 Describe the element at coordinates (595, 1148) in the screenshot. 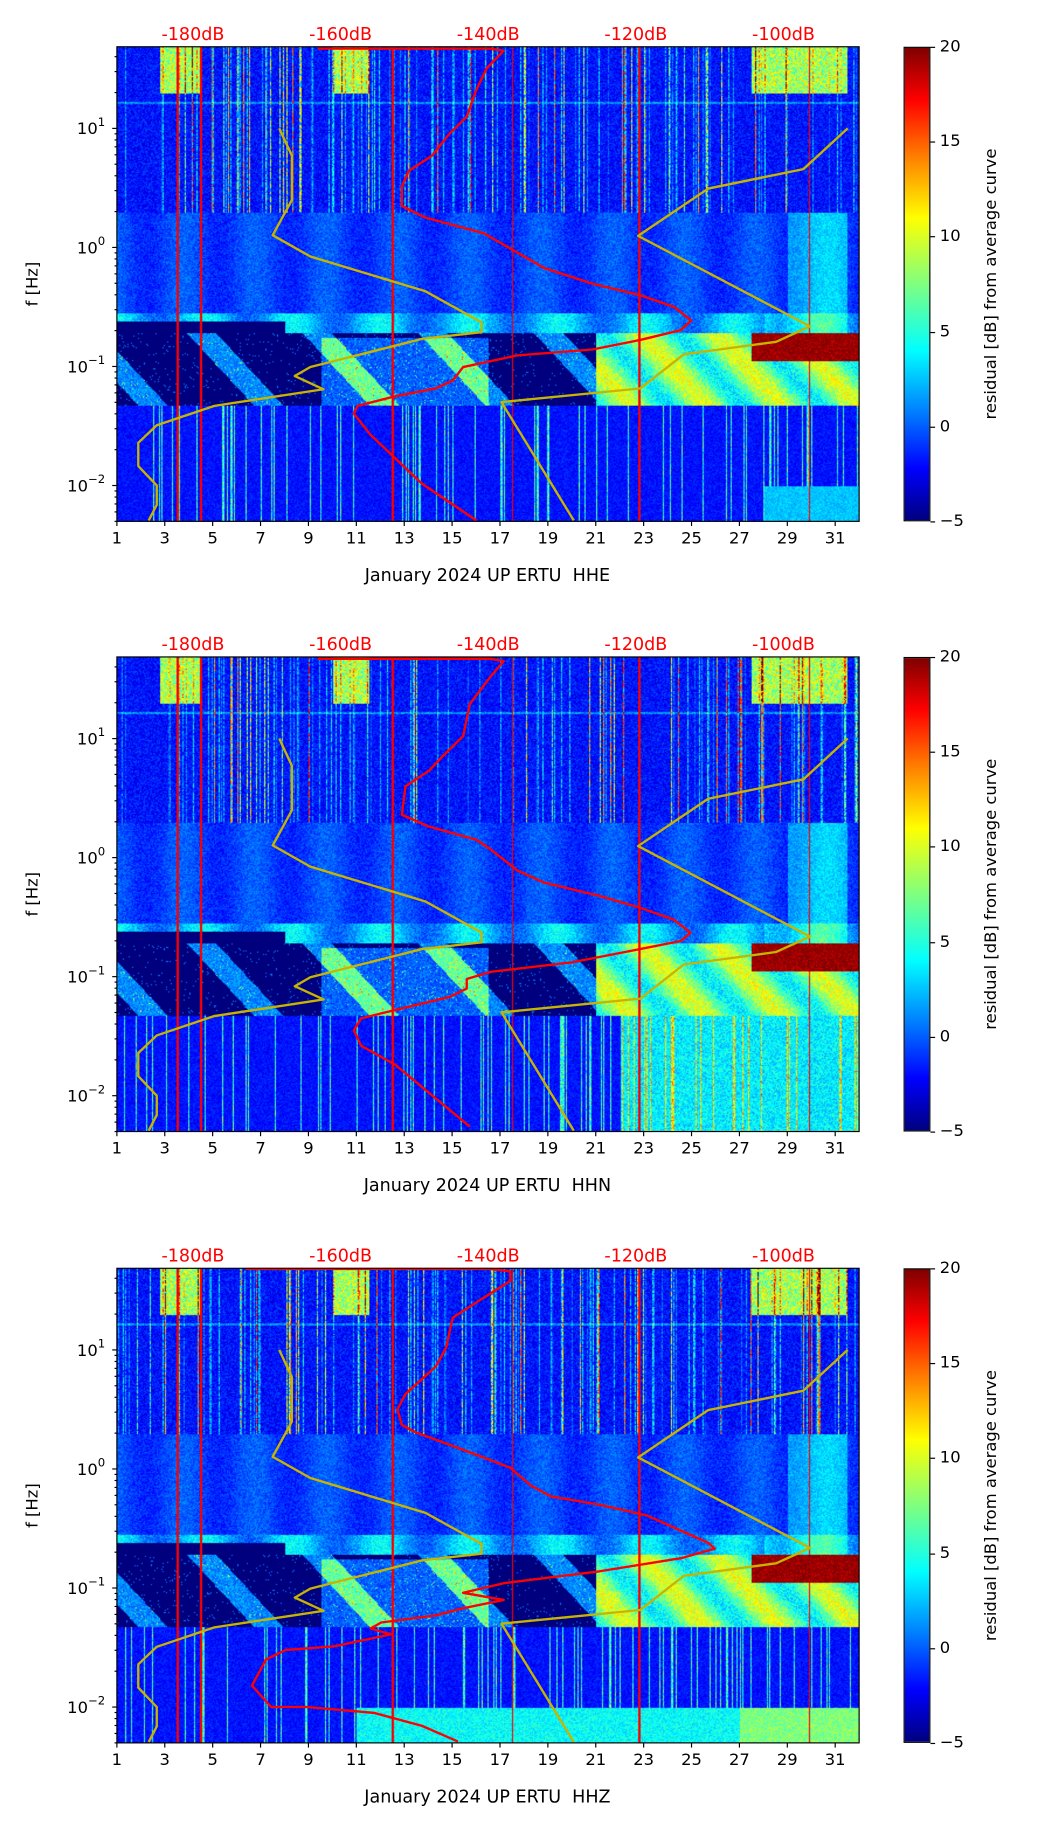

I see `x-tick-label: 21` at that location.